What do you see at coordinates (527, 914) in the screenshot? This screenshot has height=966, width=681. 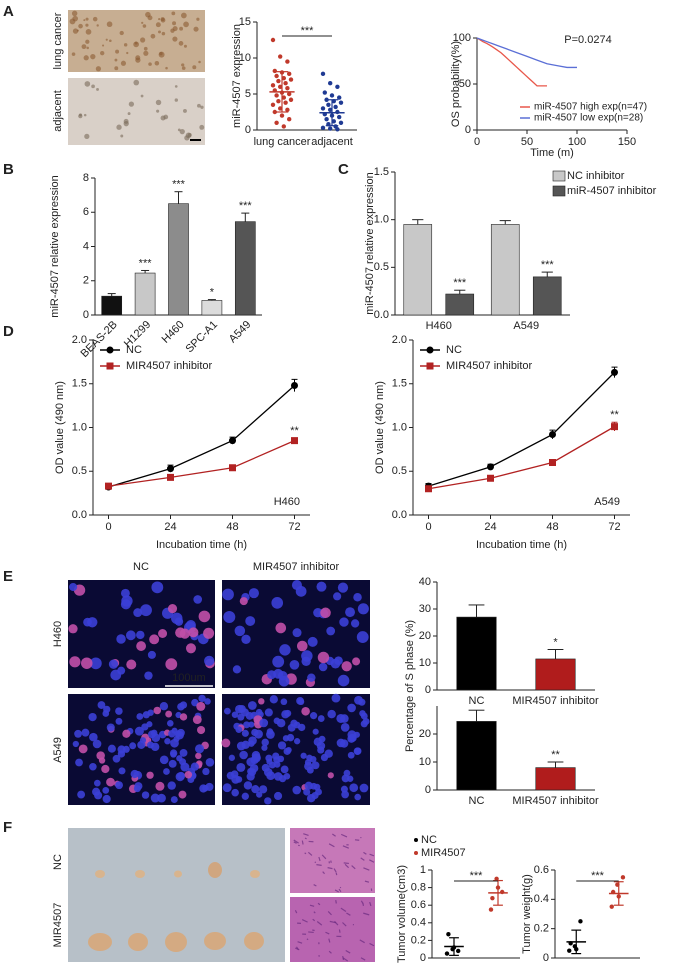 I see `y-axis-label: Tumor weight(g)` at bounding box center [527, 914].